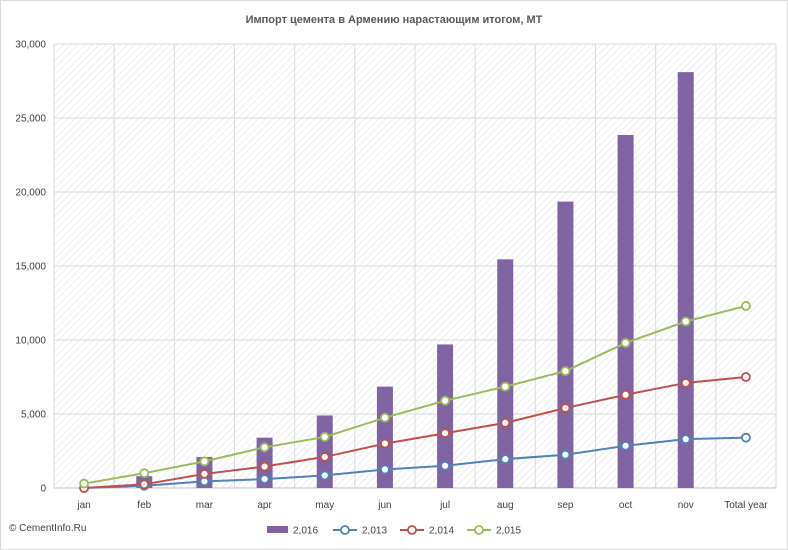  I want to click on x-tick-label: jun, so click(384, 505).